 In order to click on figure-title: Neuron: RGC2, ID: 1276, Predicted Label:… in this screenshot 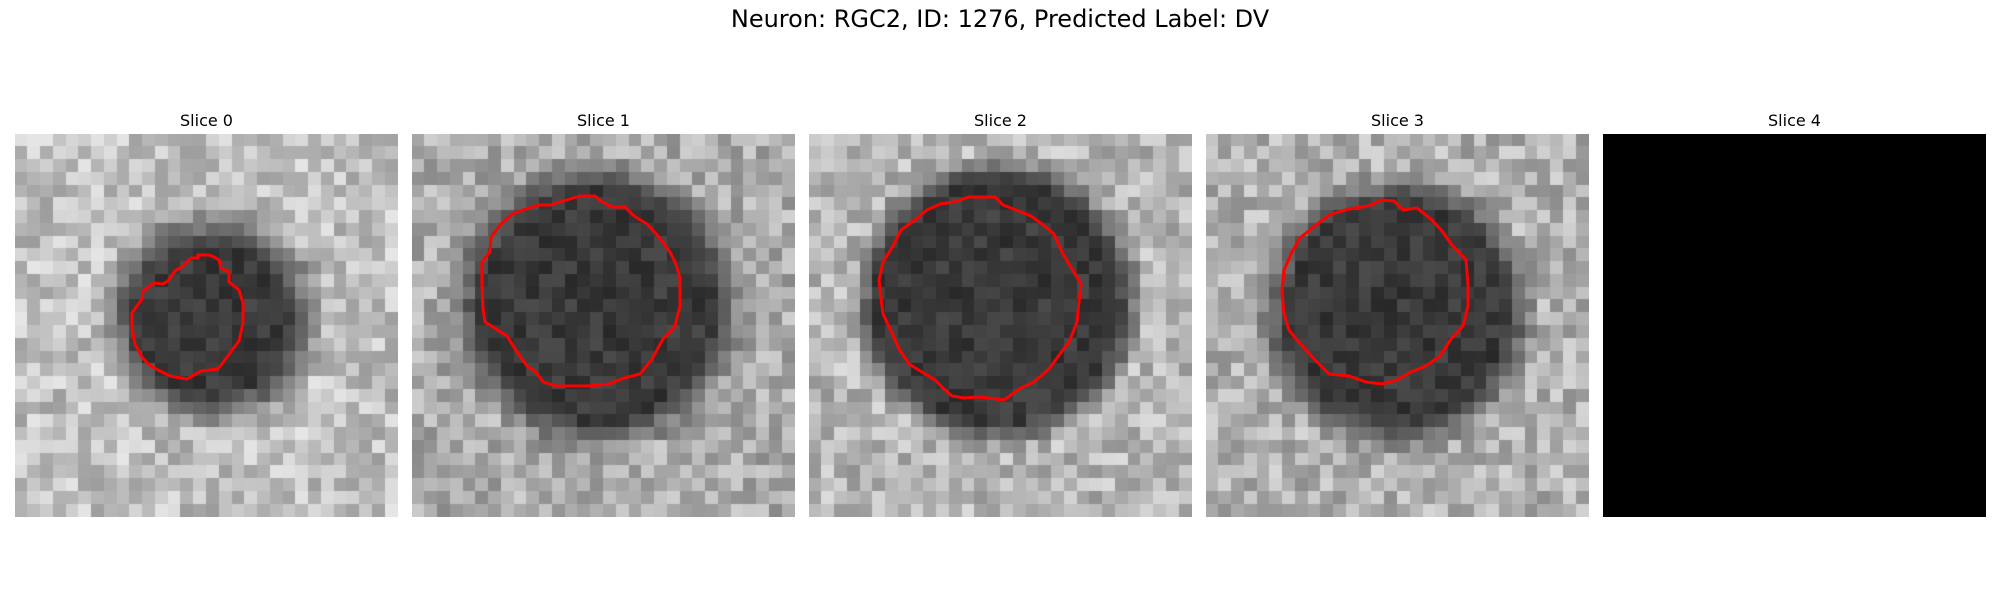, I will do `click(1000, 19)`.